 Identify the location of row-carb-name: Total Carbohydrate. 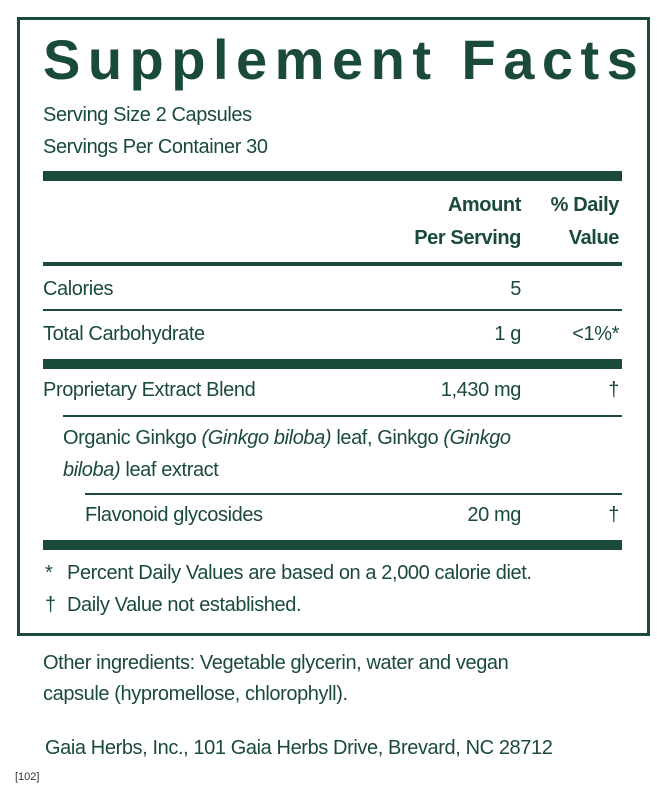
(124, 334).